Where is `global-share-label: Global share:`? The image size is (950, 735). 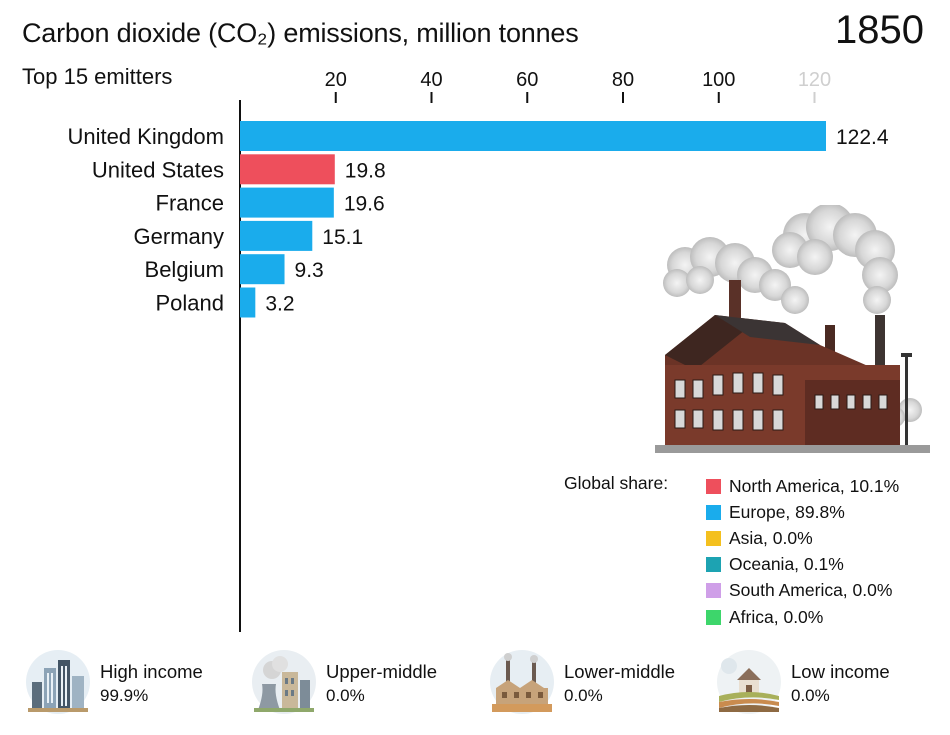
global-share-label: Global share: is located at coordinates (616, 483).